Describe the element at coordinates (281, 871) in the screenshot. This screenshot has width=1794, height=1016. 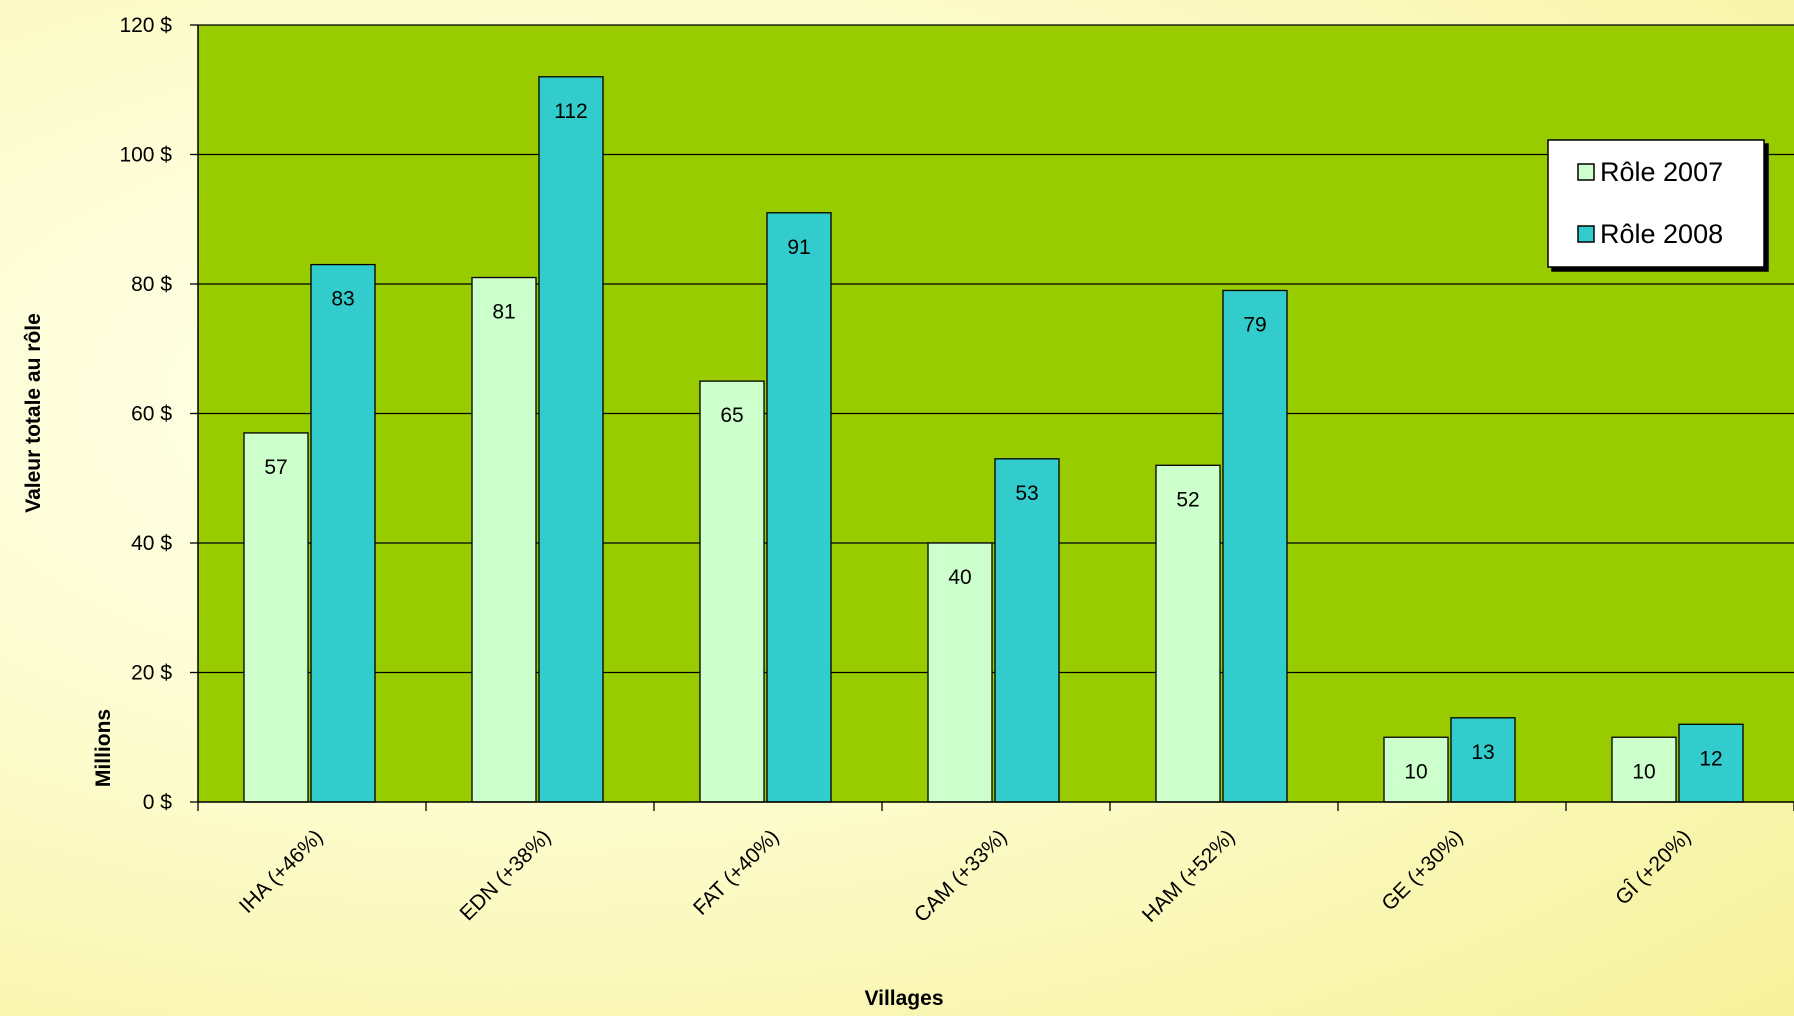
I see `x-tick-label: IHA (+46%)` at that location.